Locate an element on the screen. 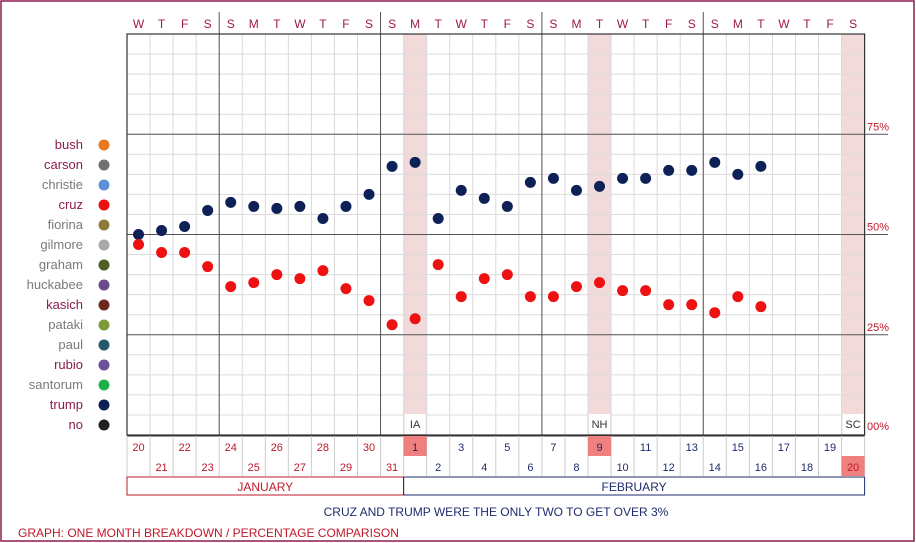 The width and height of the screenshot is (916, 543). date-label: 7 is located at coordinates (553, 448).